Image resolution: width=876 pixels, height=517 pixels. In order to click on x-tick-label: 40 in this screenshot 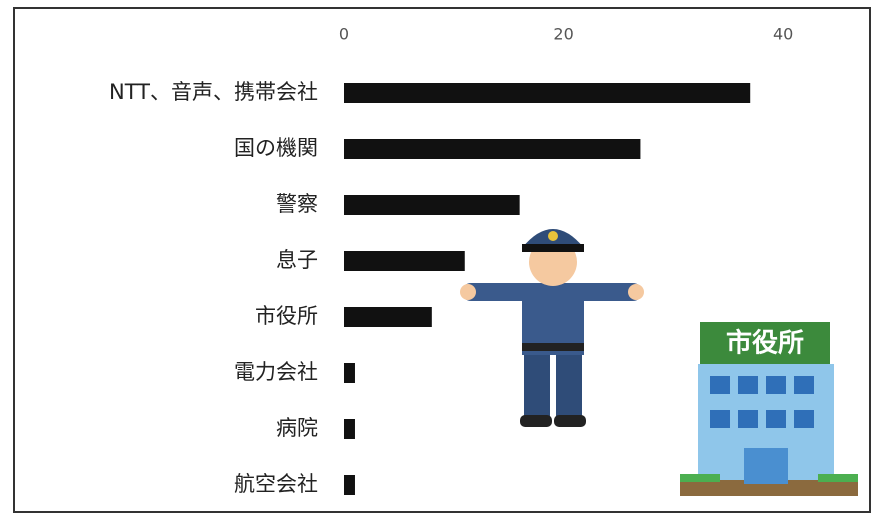, I will do `click(783, 34)`.